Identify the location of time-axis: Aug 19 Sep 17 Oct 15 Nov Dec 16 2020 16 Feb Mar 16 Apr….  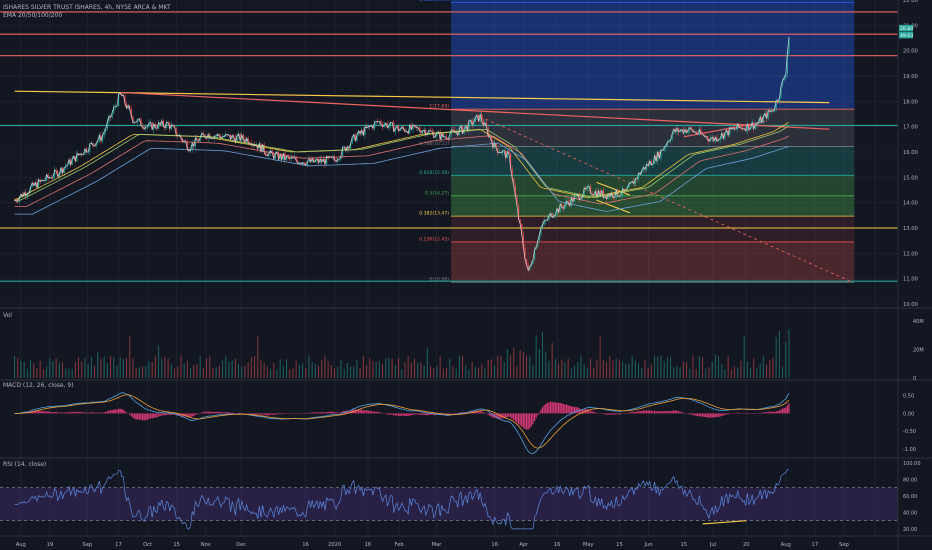
(433, 545).